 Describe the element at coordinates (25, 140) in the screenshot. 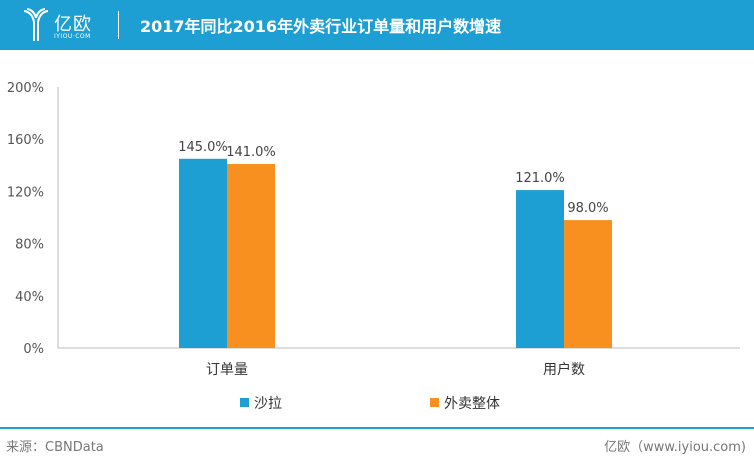

I see `y-tick-label: 160%` at that location.